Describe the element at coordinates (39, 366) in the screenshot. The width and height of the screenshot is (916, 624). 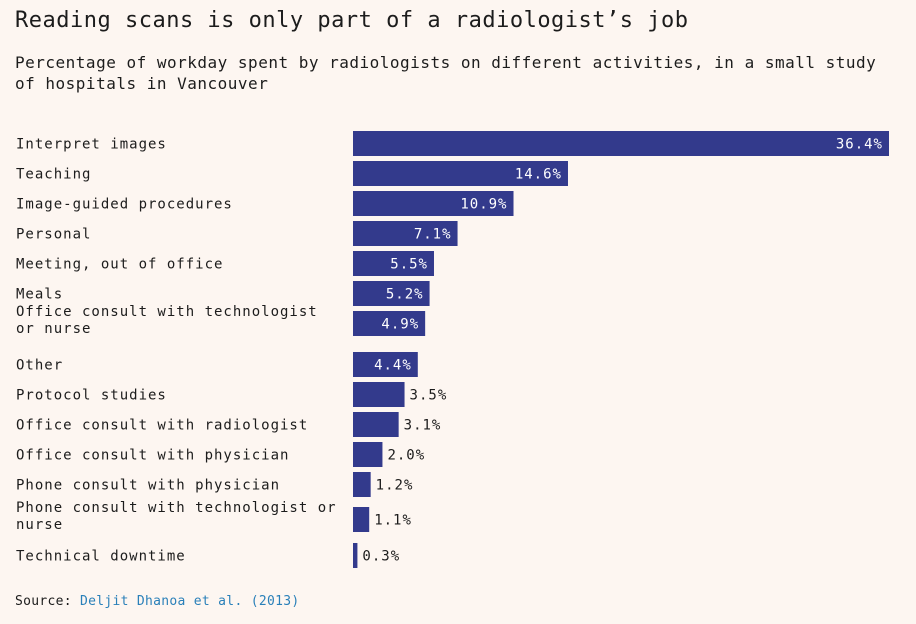
I see `category-label: Other` at that location.